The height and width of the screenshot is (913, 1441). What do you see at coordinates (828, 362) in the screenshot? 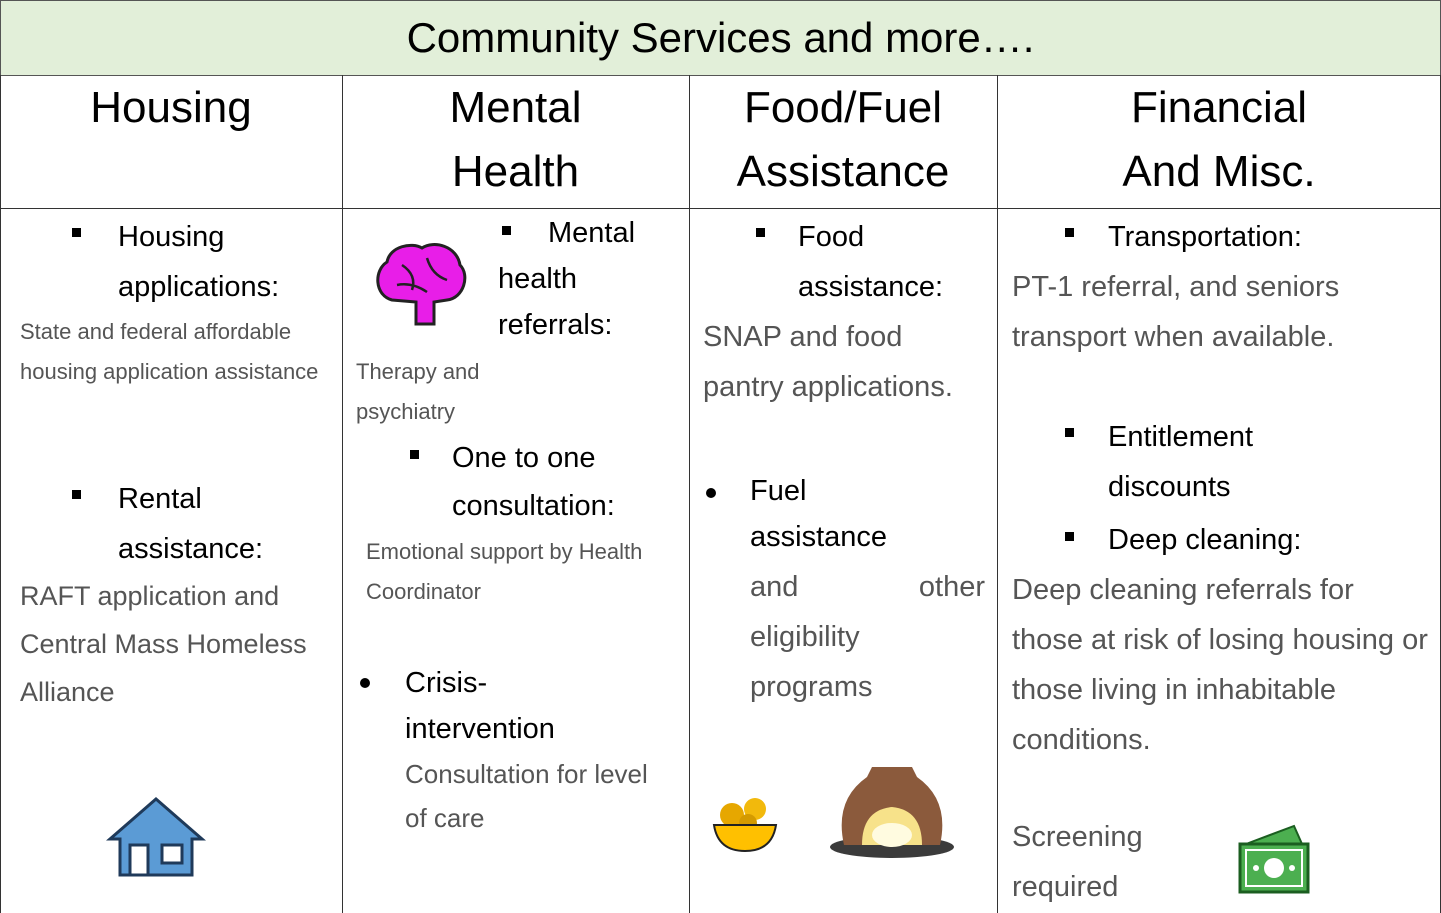
I see `item-description: SNAP and food pantry applications.` at bounding box center [828, 362].